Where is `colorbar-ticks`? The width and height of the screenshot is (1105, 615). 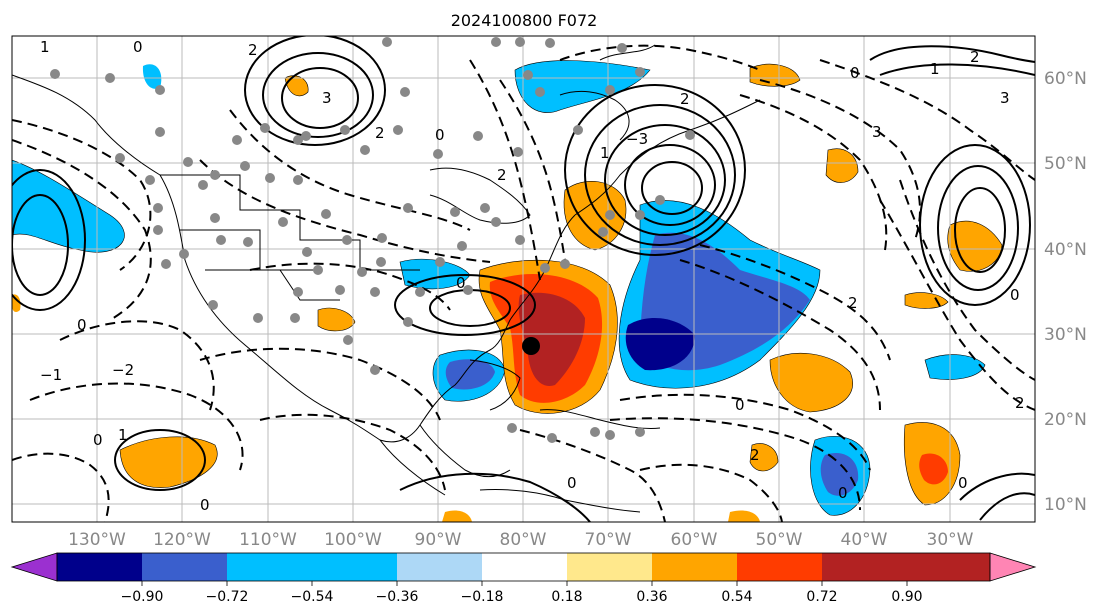
colorbar-ticks is located at coordinates (524, 583).